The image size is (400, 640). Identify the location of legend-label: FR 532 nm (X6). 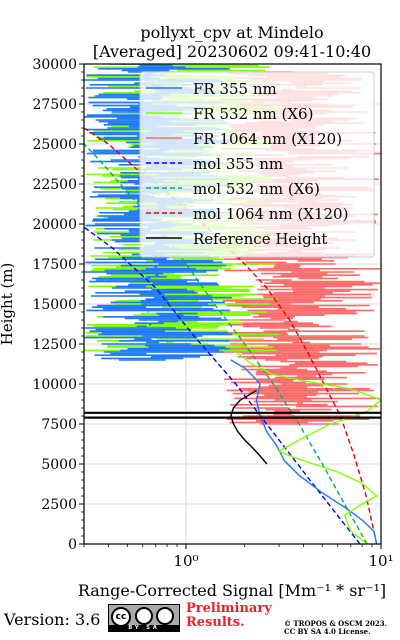
(253, 114).